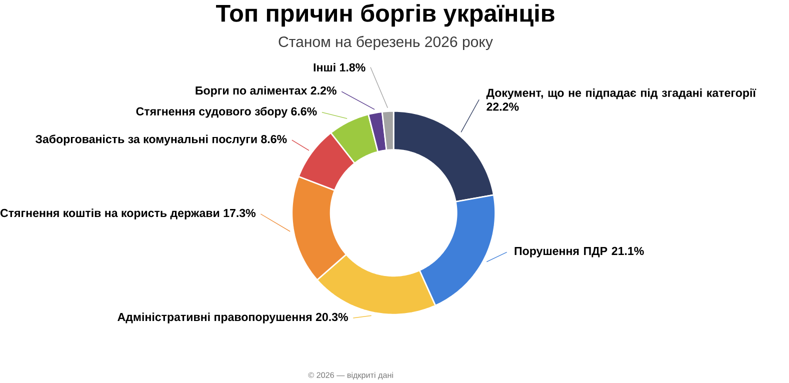  Describe the element at coordinates (323, 90) in the screenshot. I see `data-label: 2.2%` at that location.